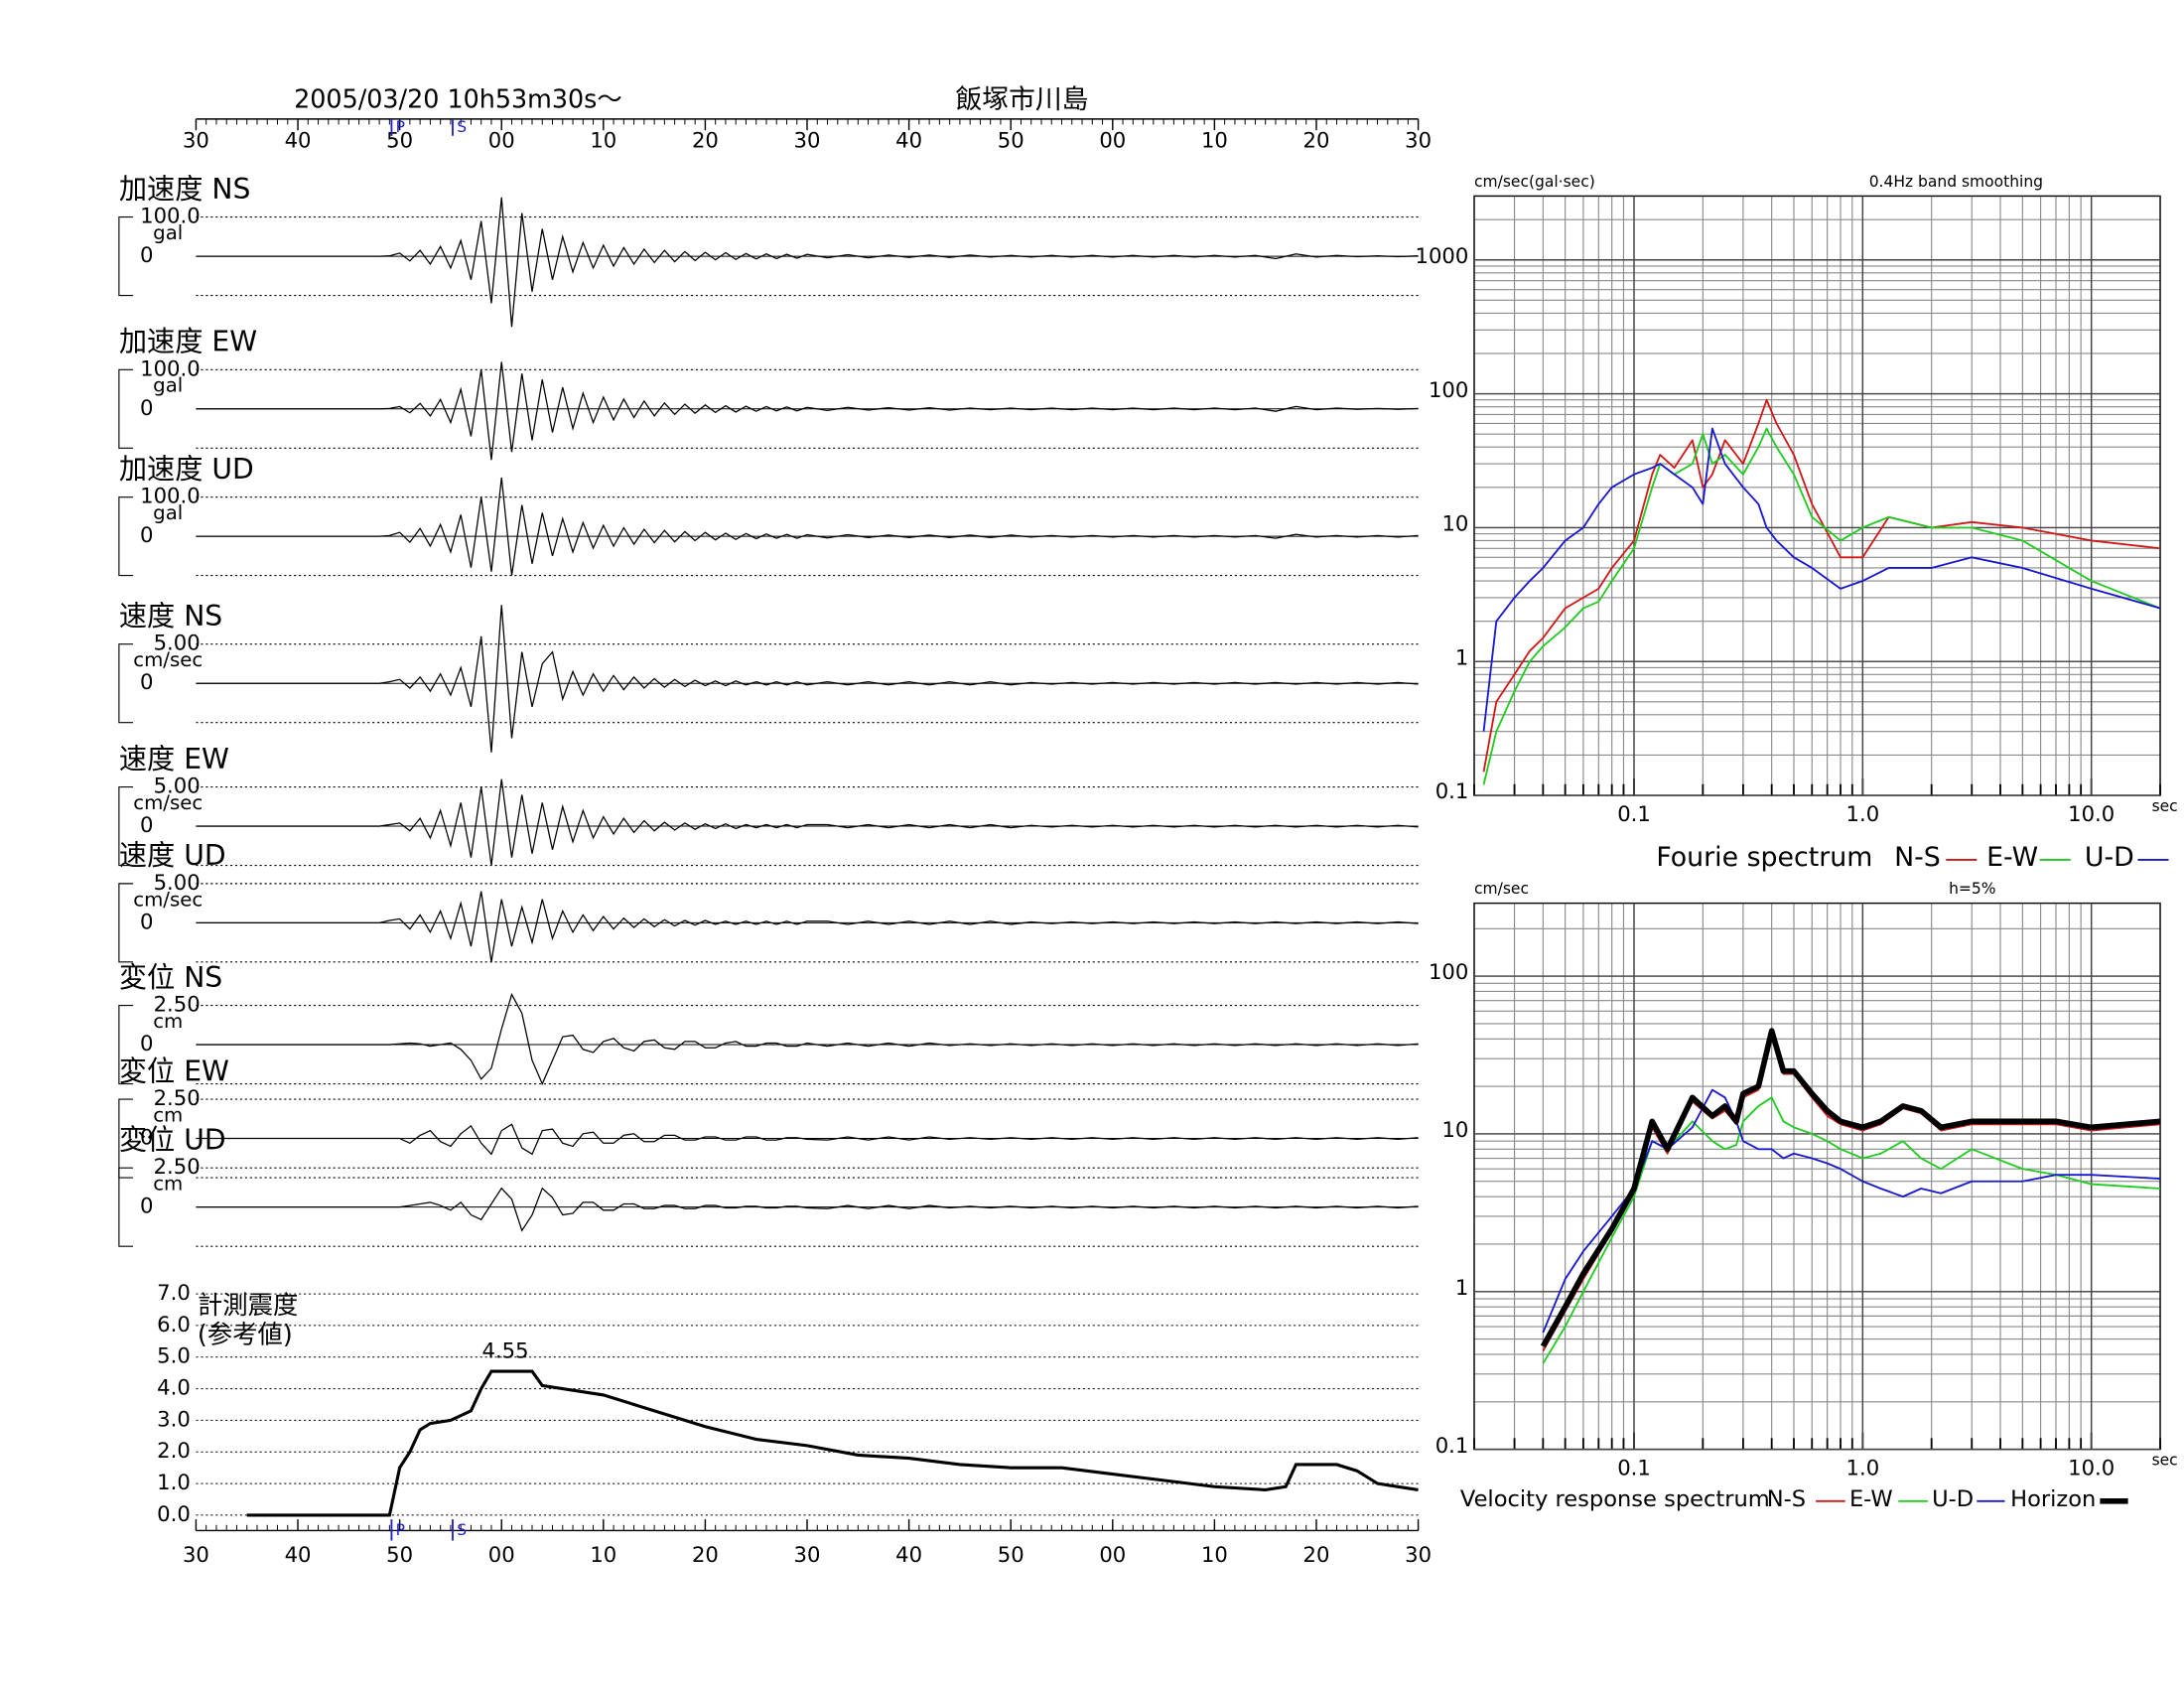  Describe the element at coordinates (174, 1513) in the screenshot. I see `y-tick-label: 0.0` at that location.